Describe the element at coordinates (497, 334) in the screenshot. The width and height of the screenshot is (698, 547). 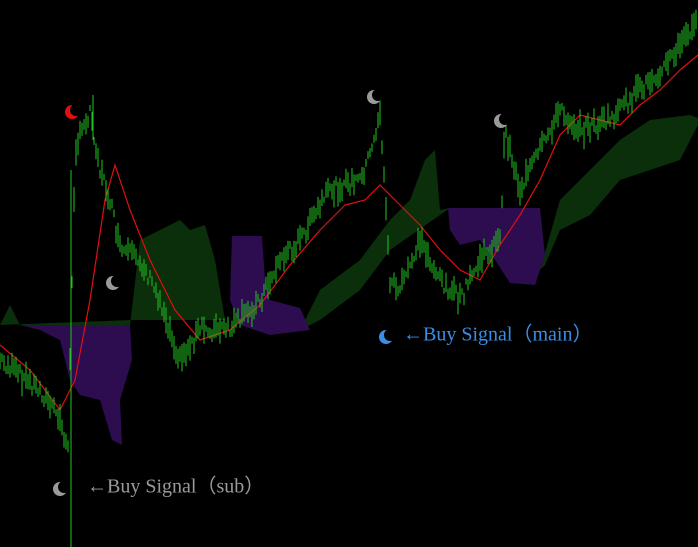
I see `annotation: ←Buy Signal（main）` at that location.